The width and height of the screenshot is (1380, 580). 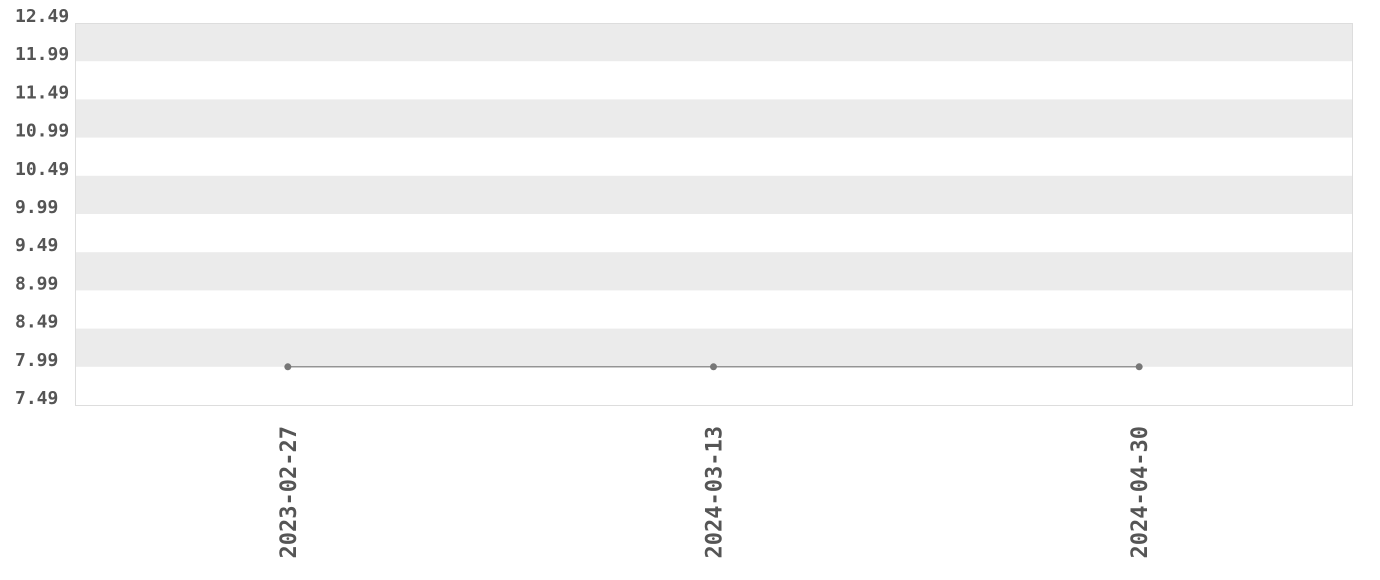 What do you see at coordinates (36, 360) in the screenshot?
I see `y-tick-label: 7.99` at bounding box center [36, 360].